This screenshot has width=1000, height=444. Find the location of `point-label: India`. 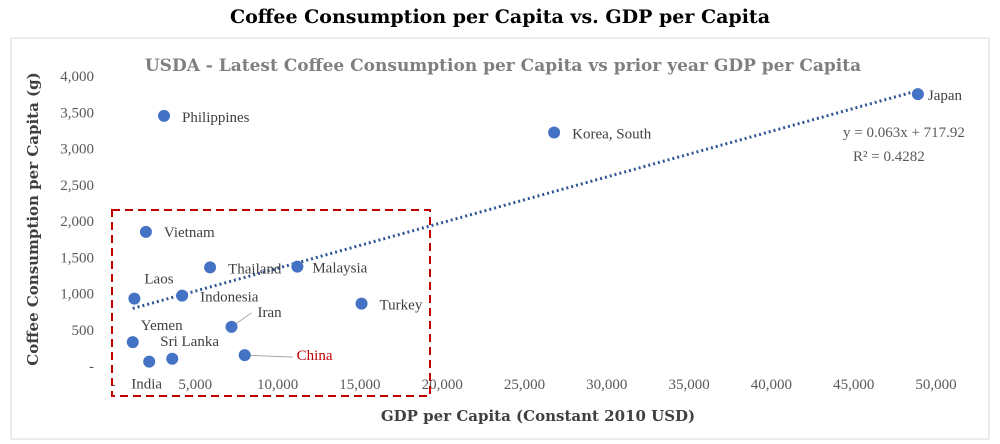

point-label: India is located at coordinates (146, 385).